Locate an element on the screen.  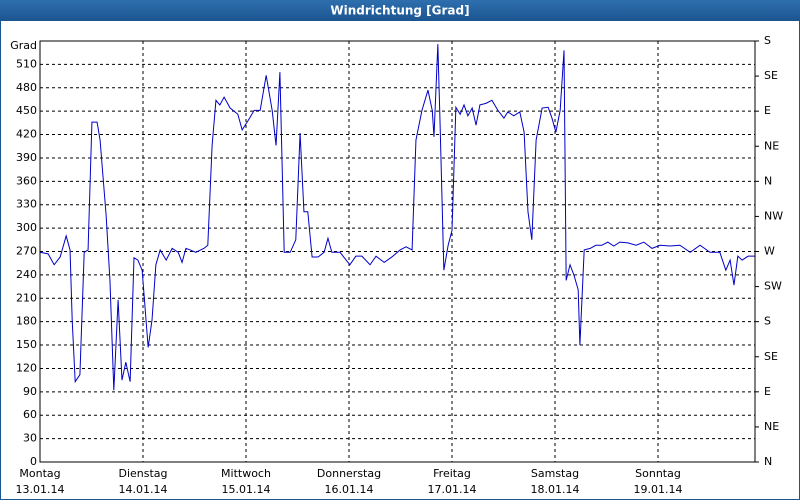
x-tick-date: 15.01.14 is located at coordinates (246, 489).